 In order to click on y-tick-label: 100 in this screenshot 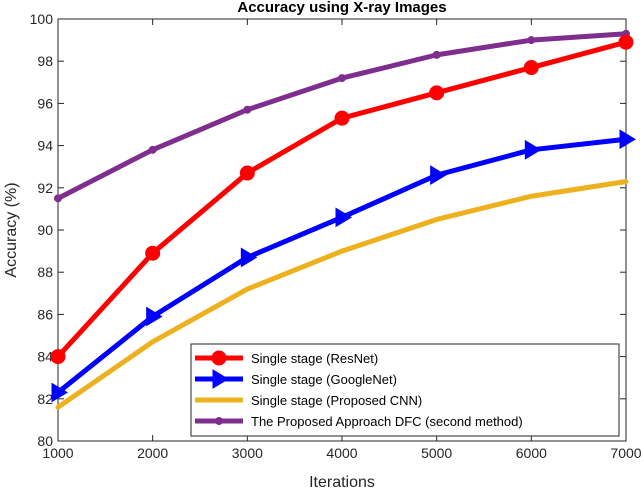, I will do `click(42, 19)`.